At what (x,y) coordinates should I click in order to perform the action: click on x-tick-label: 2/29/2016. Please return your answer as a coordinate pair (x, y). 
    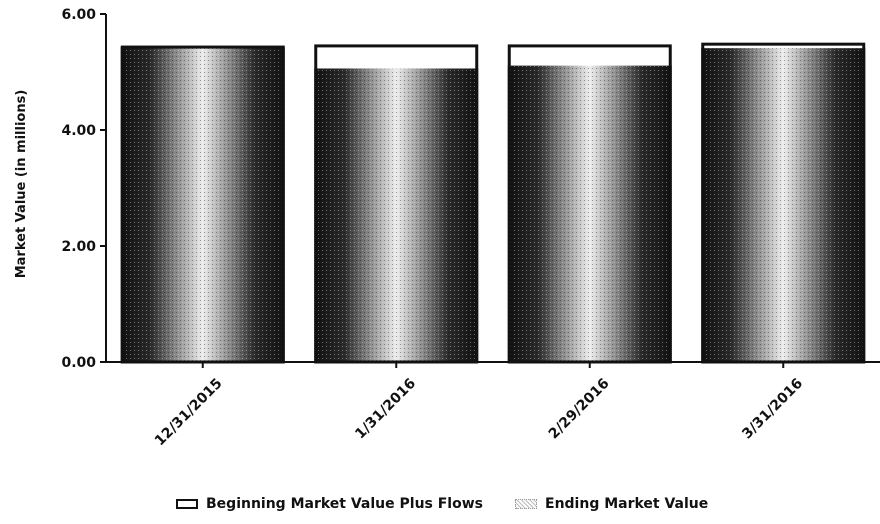
    Looking at the image, I should click on (579, 409).